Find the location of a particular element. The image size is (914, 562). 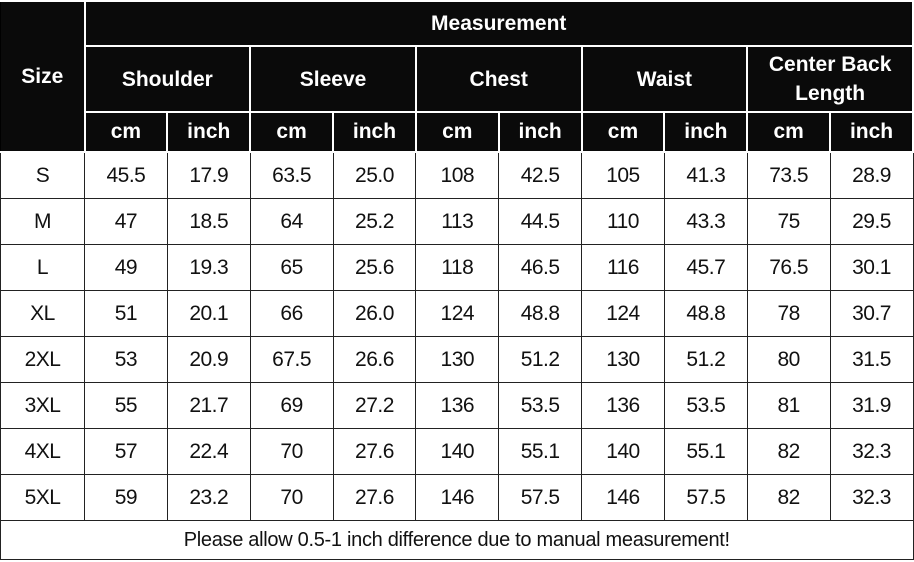

unit-header-sleeve-cm: cm is located at coordinates (292, 132).